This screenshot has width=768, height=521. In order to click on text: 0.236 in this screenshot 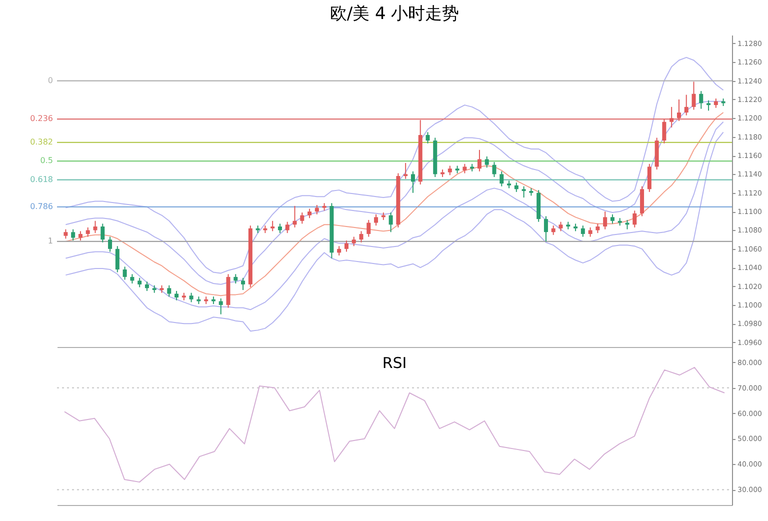, I will do `click(41, 119)`.